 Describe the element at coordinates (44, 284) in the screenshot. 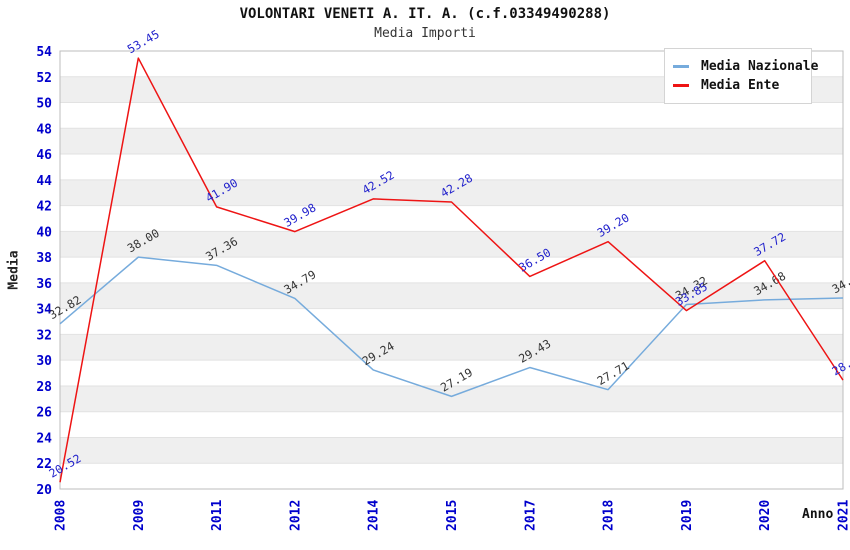

I see `y-tick-label: 36` at that location.